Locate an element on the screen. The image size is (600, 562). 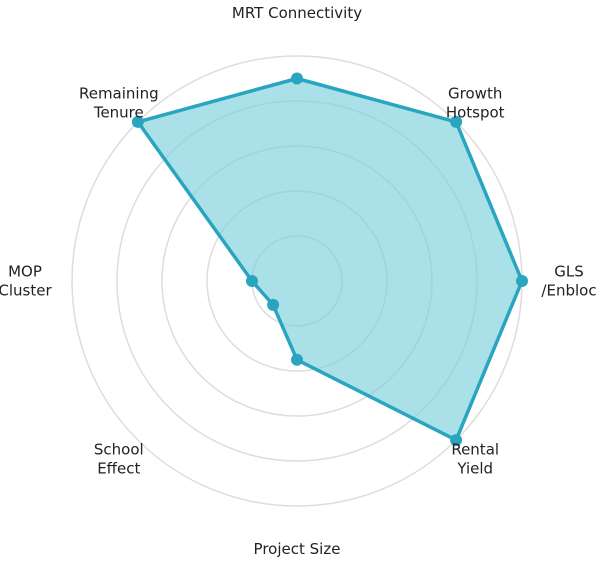
axis-label-7: MOP Cluster is located at coordinates (26, 280).